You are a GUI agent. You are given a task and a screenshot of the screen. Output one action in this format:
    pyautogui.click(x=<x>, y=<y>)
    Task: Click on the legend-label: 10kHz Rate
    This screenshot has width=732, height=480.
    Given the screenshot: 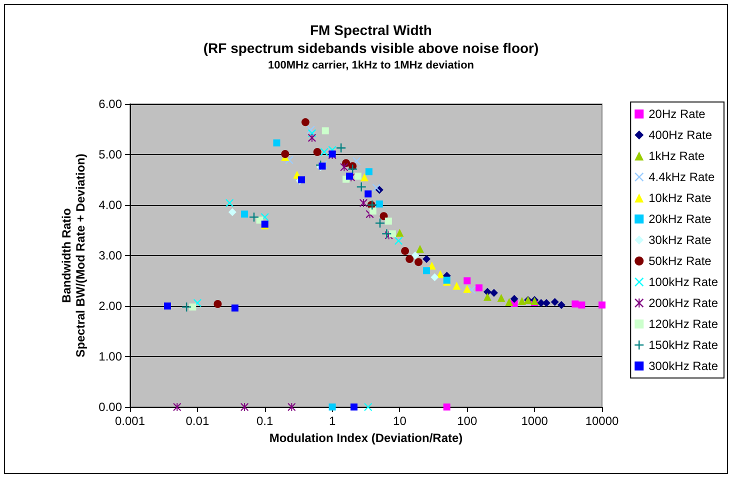 What is the action you would take?
    pyautogui.click(x=680, y=198)
    